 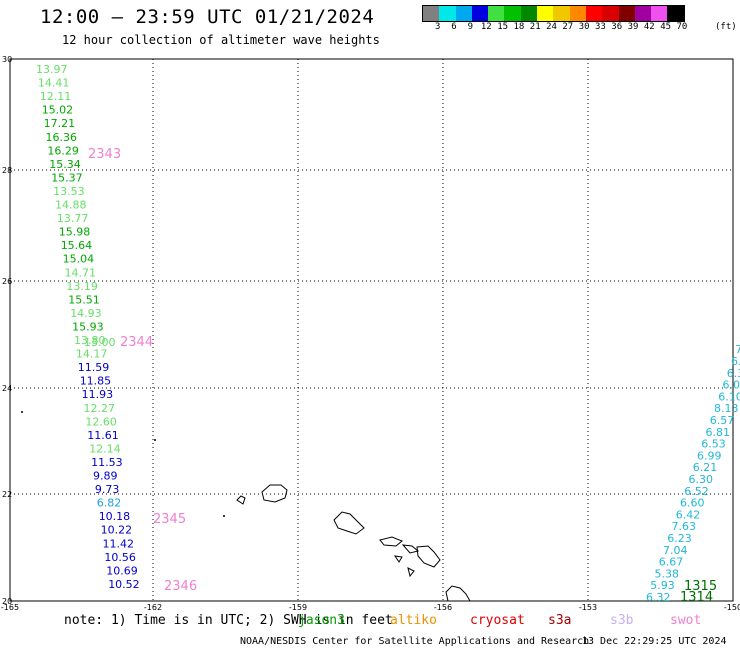 I want to click on wave-height-value: 11.53, so click(x=107, y=462).